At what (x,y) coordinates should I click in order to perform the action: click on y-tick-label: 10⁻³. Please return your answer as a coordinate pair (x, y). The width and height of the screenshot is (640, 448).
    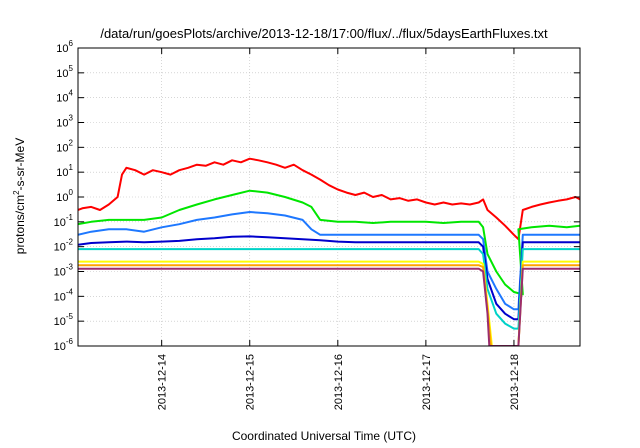
    Looking at the image, I should click on (64, 271).